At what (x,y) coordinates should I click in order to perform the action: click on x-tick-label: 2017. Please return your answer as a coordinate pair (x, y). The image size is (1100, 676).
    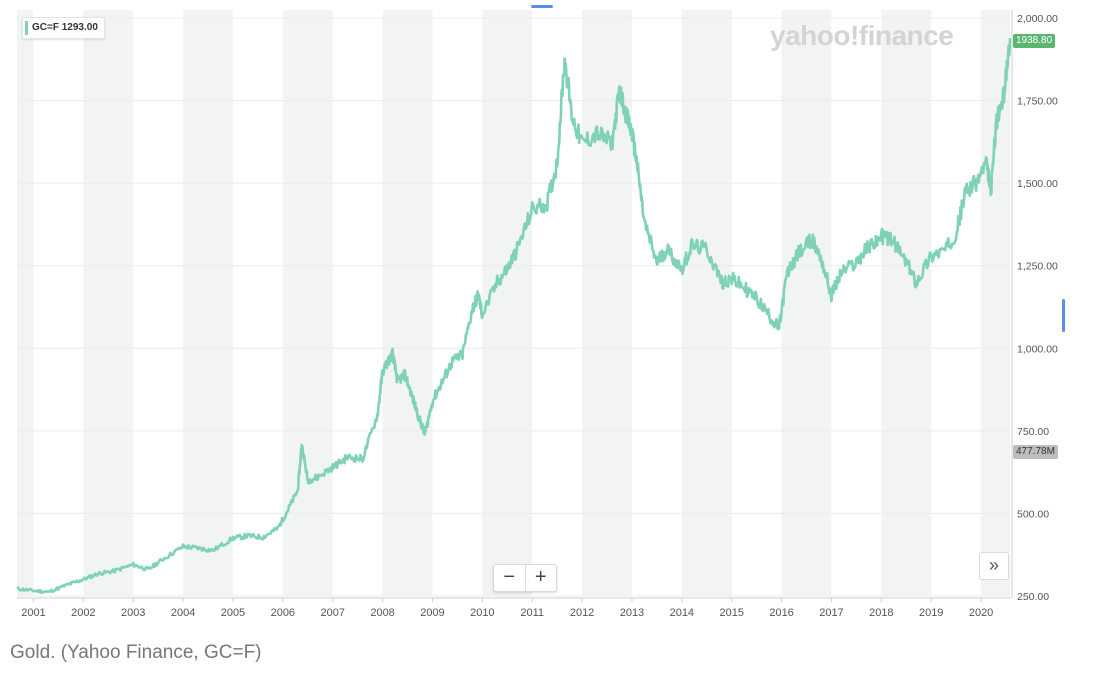
    Looking at the image, I should click on (831, 613).